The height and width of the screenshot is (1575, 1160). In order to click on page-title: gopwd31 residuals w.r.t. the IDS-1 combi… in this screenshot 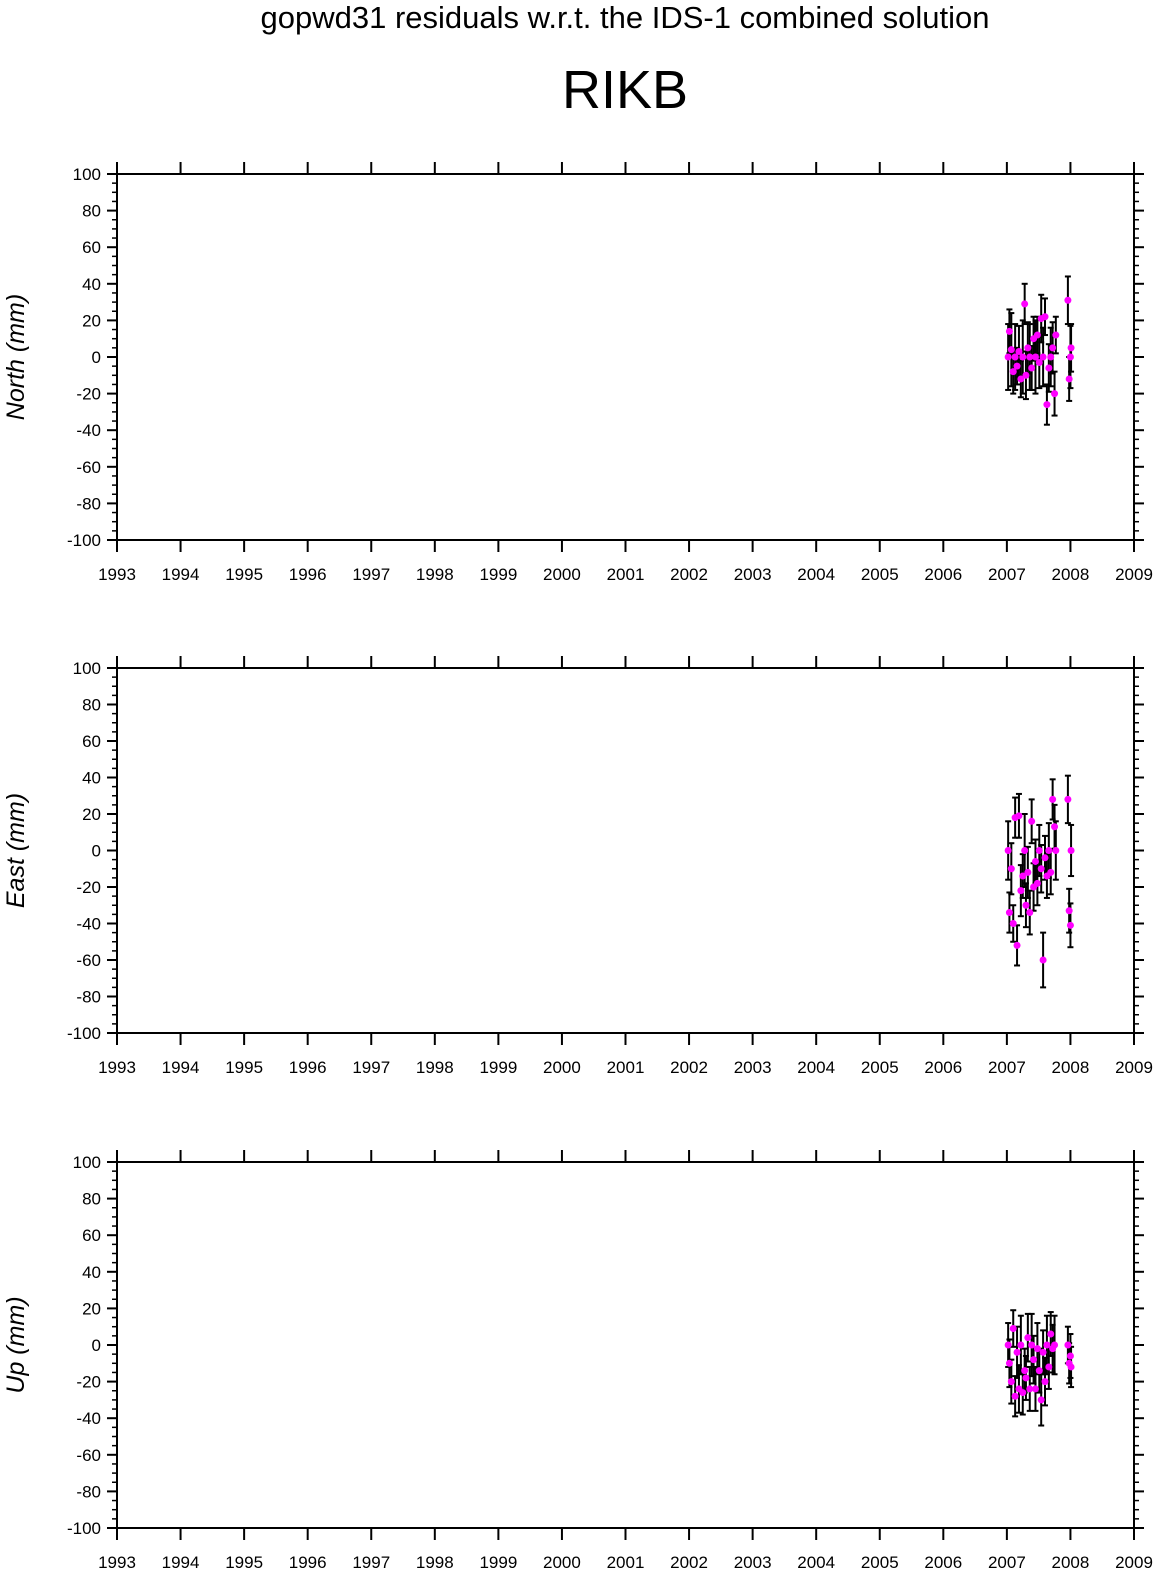, I will do `click(625, 17)`.